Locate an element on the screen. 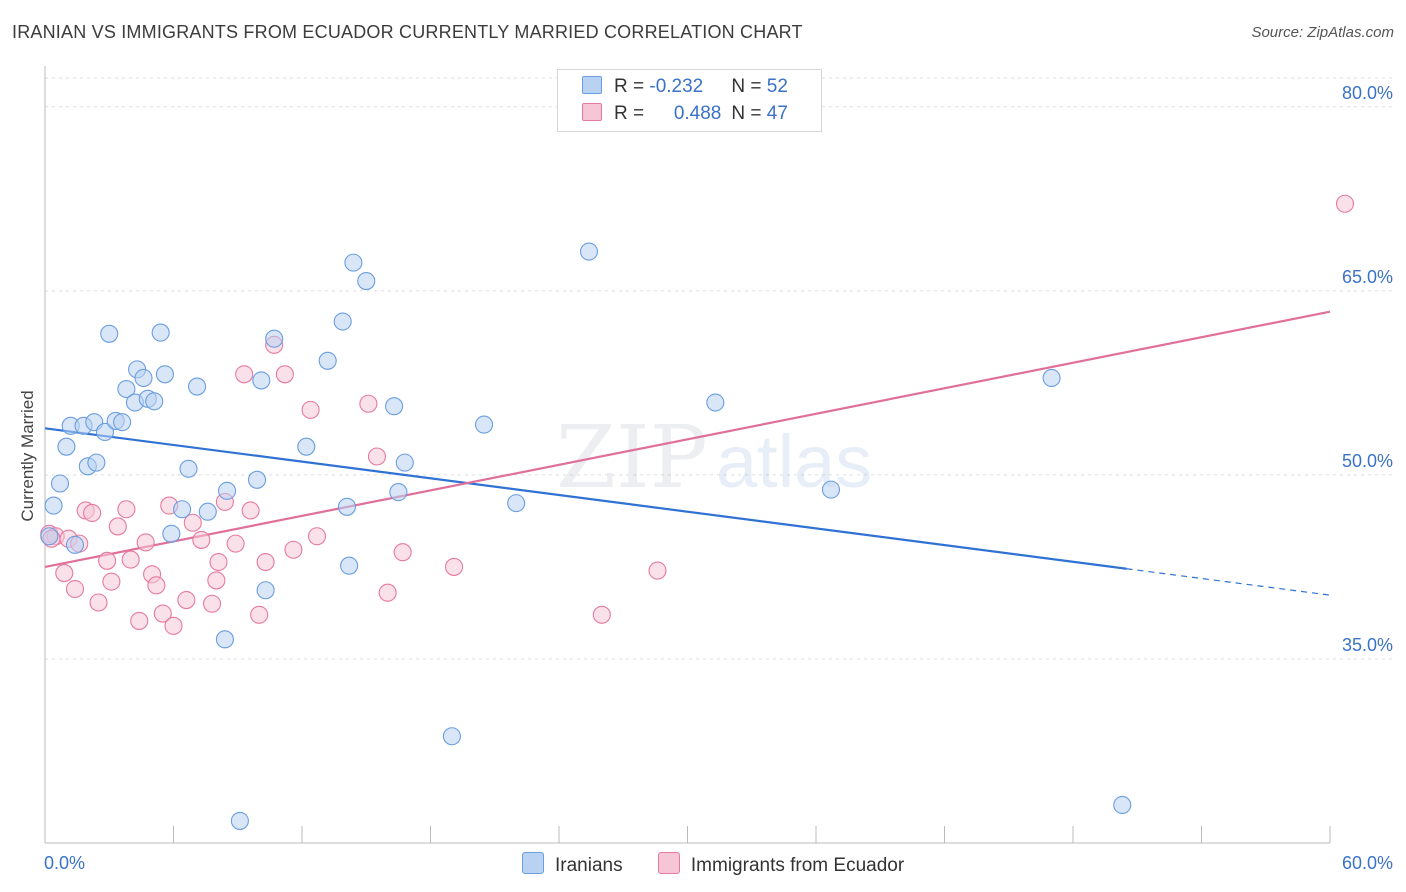 This screenshot has width=1406, height=892. series-legend: Iranians Immigrants from Ecuador is located at coordinates (728, 864).